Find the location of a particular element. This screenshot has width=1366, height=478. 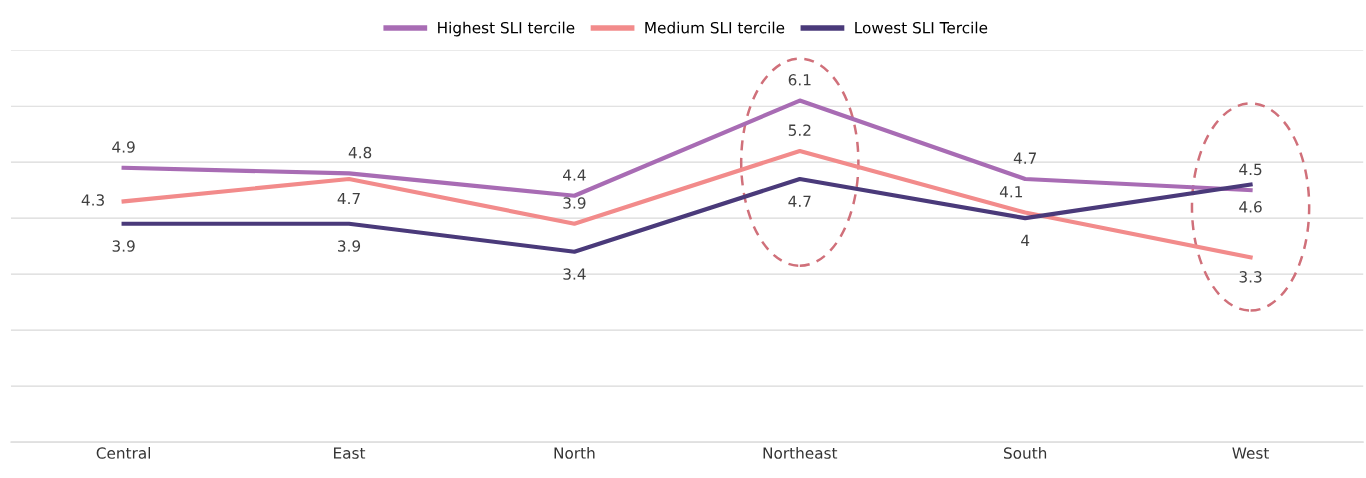

data-label: 3.4 is located at coordinates (574, 274).